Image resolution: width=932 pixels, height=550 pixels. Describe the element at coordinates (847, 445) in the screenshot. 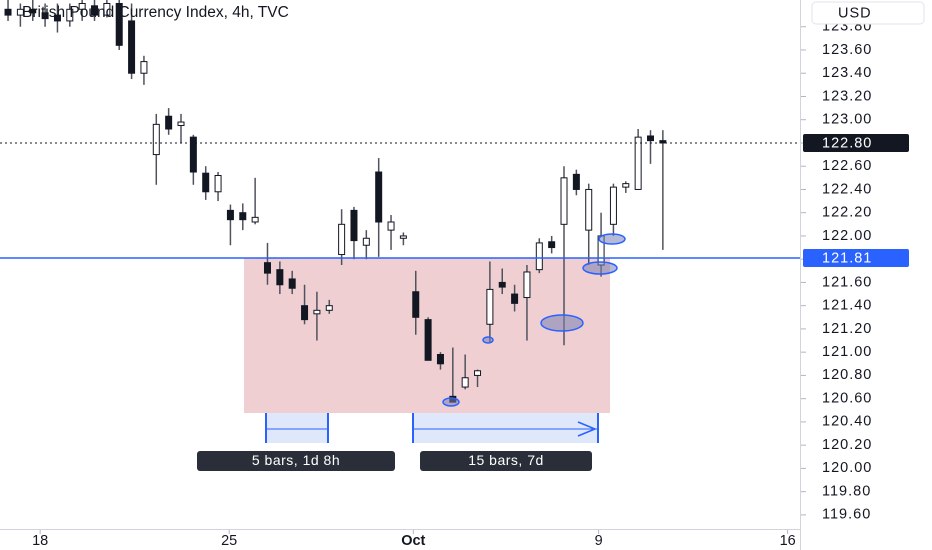

I see `y-tick-label: 120.20` at that location.